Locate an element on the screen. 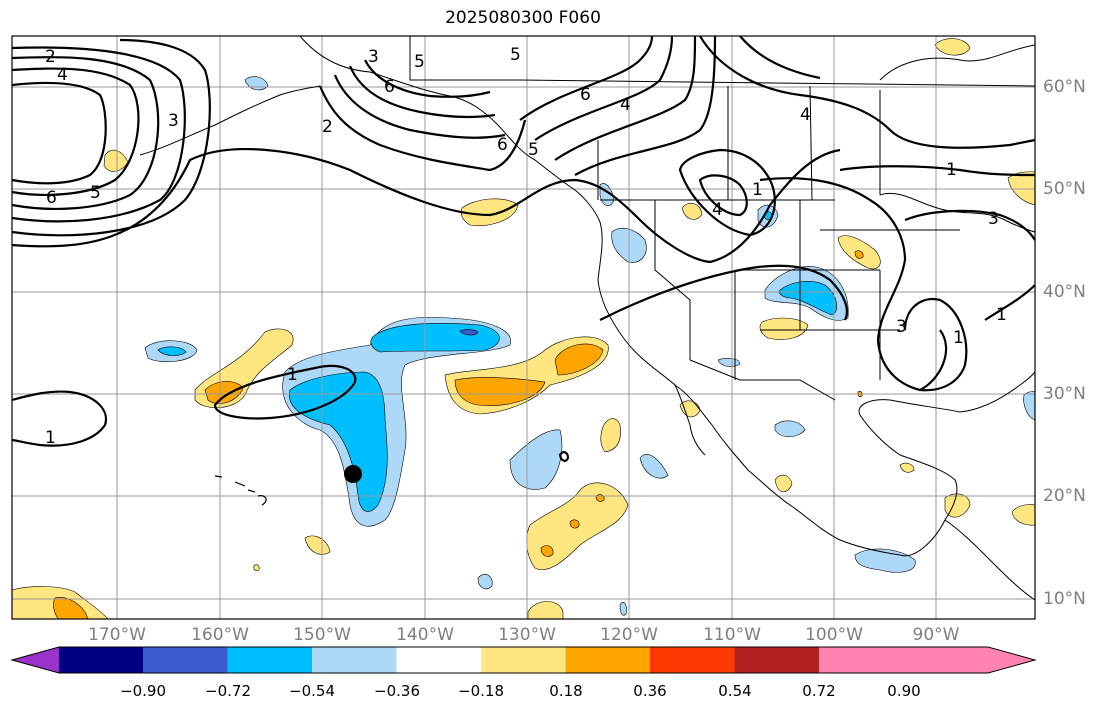 The height and width of the screenshot is (712, 1105). blue-region is located at coordinates (338, 441).